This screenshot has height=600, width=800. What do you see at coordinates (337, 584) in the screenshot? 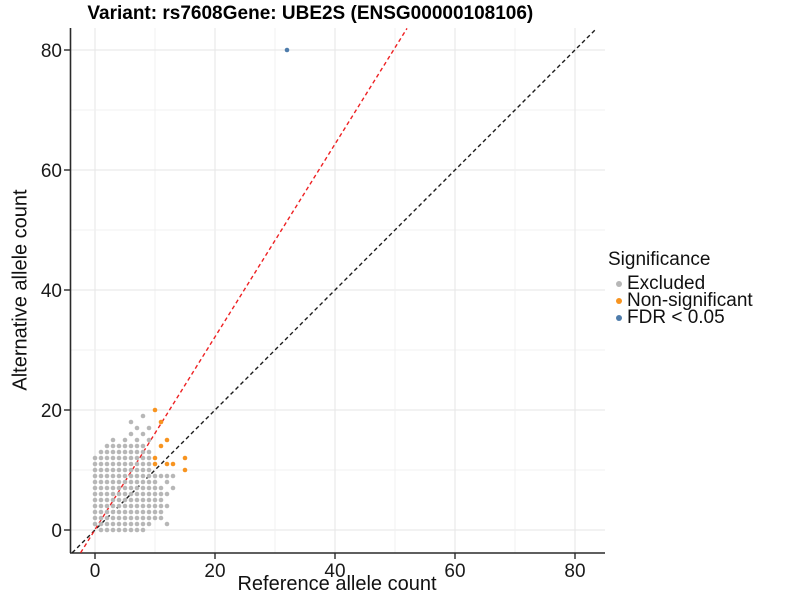
I see `x-axis-title: Reference allele count` at bounding box center [337, 584].